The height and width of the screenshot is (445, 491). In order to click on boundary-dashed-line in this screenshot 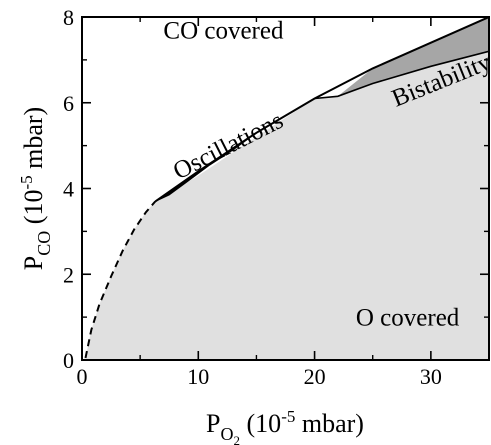, I will do `click(120, 279)`.